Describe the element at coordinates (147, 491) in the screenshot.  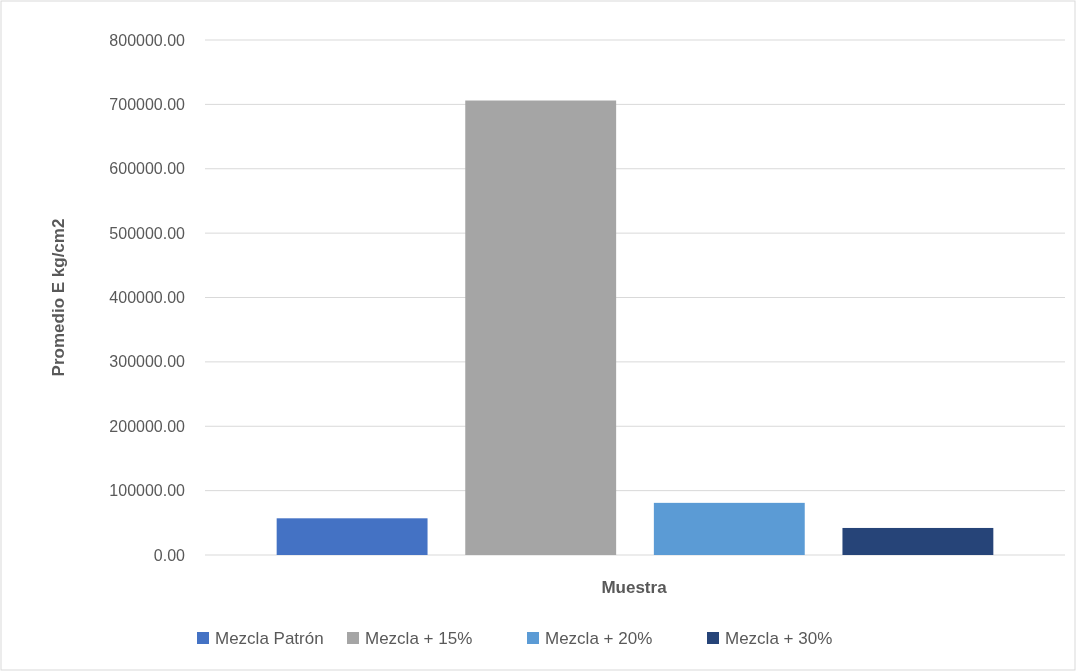
I see `y-tick-label: 100000.00` at that location.